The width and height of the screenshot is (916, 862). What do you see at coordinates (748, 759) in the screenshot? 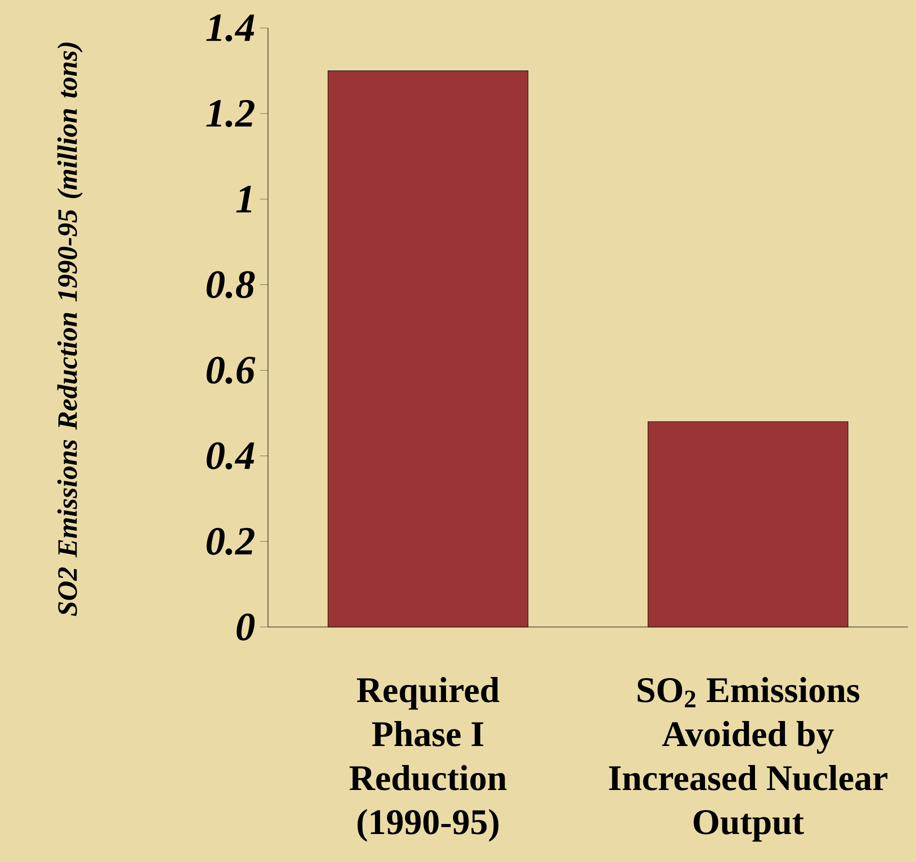
I see `x-tick-label: SO$_{2}$ Emissions Avoided by Increased Nuclear Output` at bounding box center [748, 759].